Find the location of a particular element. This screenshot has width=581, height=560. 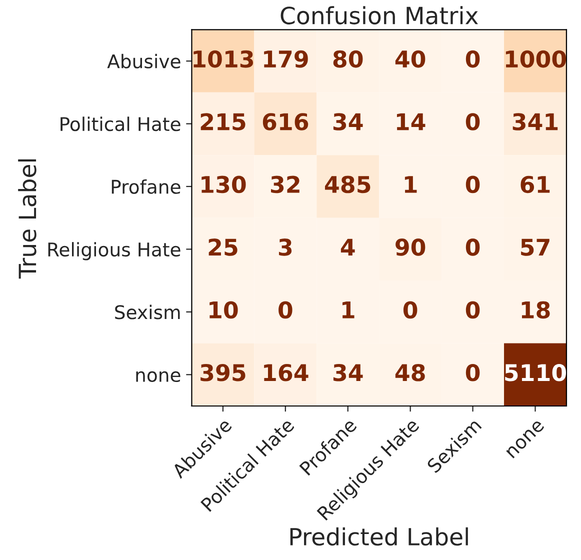

data-label: 18 is located at coordinates (536, 310).